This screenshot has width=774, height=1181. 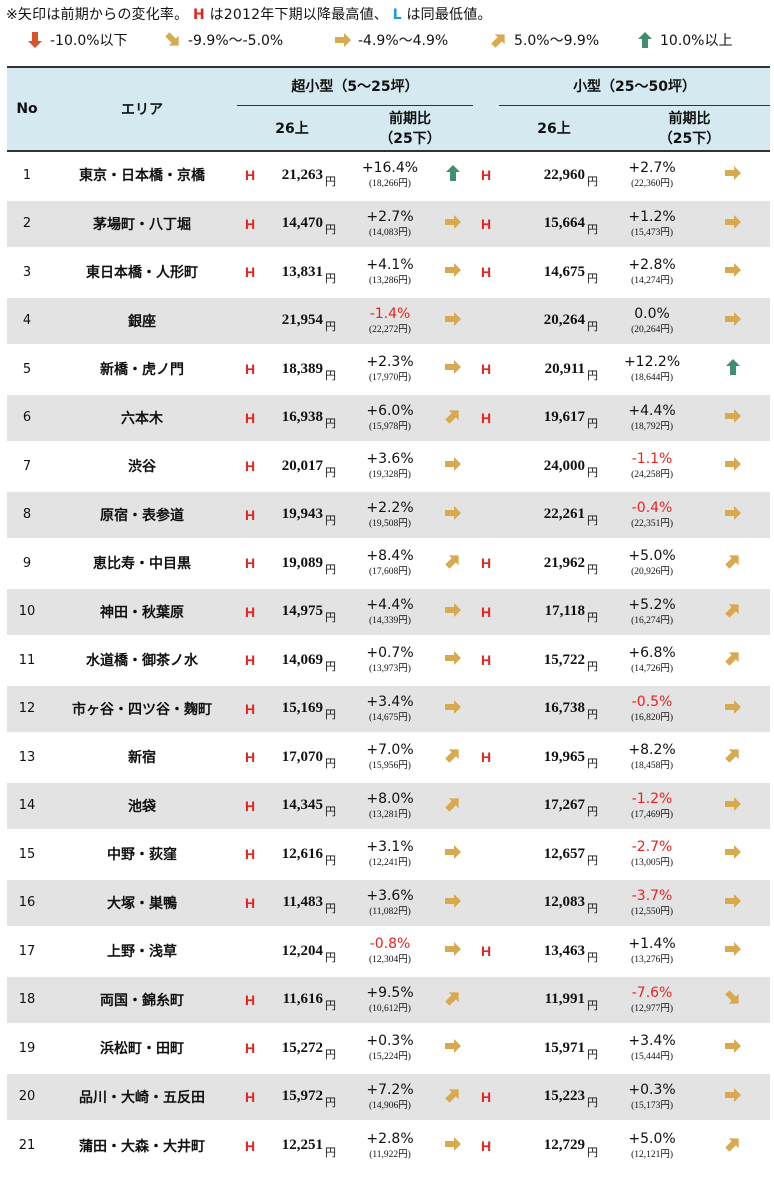 What do you see at coordinates (390, 911) in the screenshot?
I see `previous-value: (11,082円)` at bounding box center [390, 911].